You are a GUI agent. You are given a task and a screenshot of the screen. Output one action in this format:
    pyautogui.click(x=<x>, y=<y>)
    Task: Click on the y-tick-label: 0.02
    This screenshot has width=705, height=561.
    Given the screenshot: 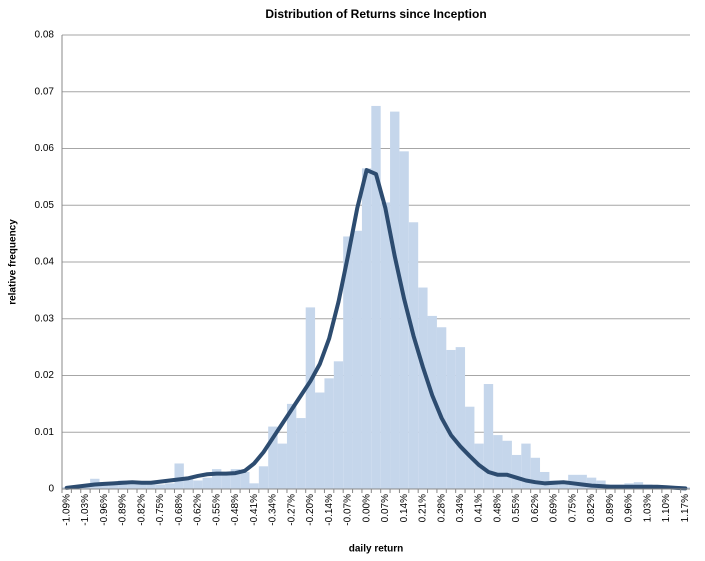 What is the action you would take?
    pyautogui.click(x=45, y=375)
    